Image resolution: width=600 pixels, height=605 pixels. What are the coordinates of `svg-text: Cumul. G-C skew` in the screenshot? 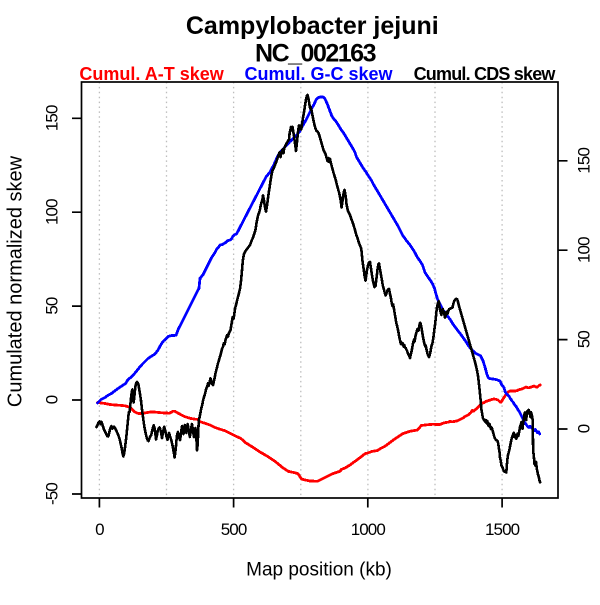 It's located at (319, 74).